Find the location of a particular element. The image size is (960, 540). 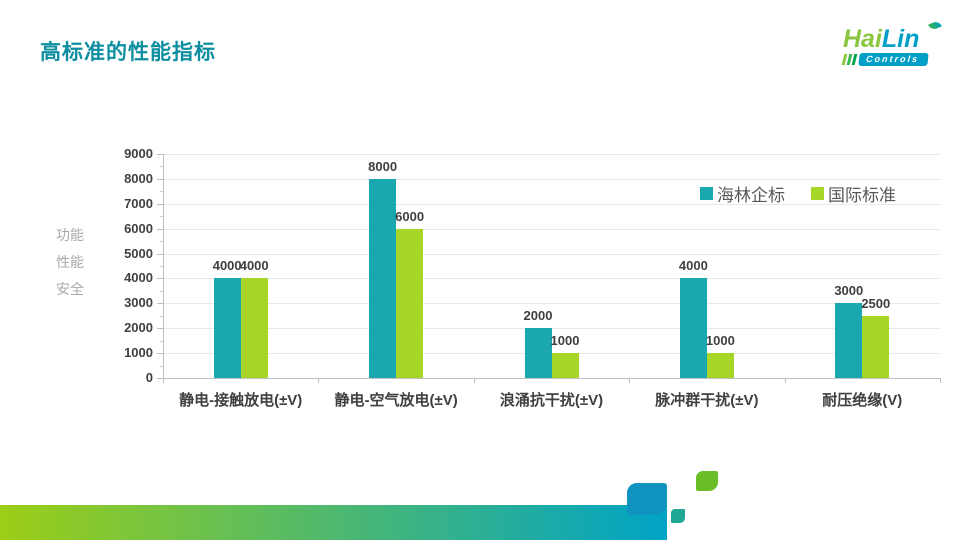

bar-series2-cat4 is located at coordinates (720, 365).